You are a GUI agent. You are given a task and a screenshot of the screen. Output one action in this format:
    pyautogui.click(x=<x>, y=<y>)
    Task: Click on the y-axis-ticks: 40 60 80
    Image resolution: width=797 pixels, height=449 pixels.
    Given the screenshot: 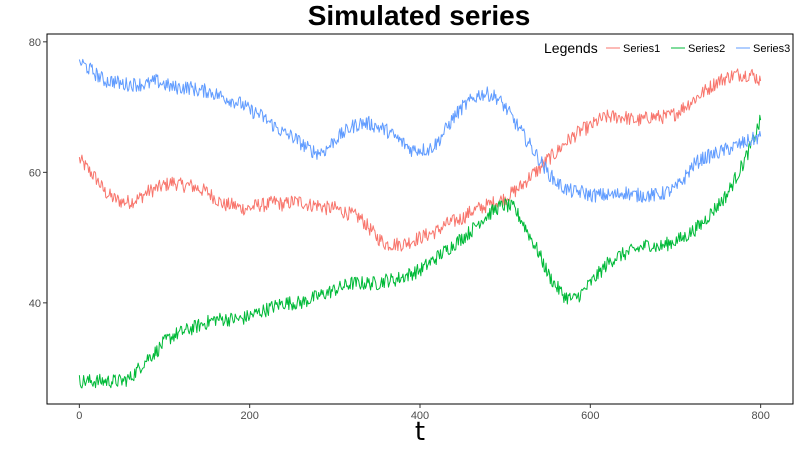 What is the action you would take?
    pyautogui.click(x=38, y=173)
    